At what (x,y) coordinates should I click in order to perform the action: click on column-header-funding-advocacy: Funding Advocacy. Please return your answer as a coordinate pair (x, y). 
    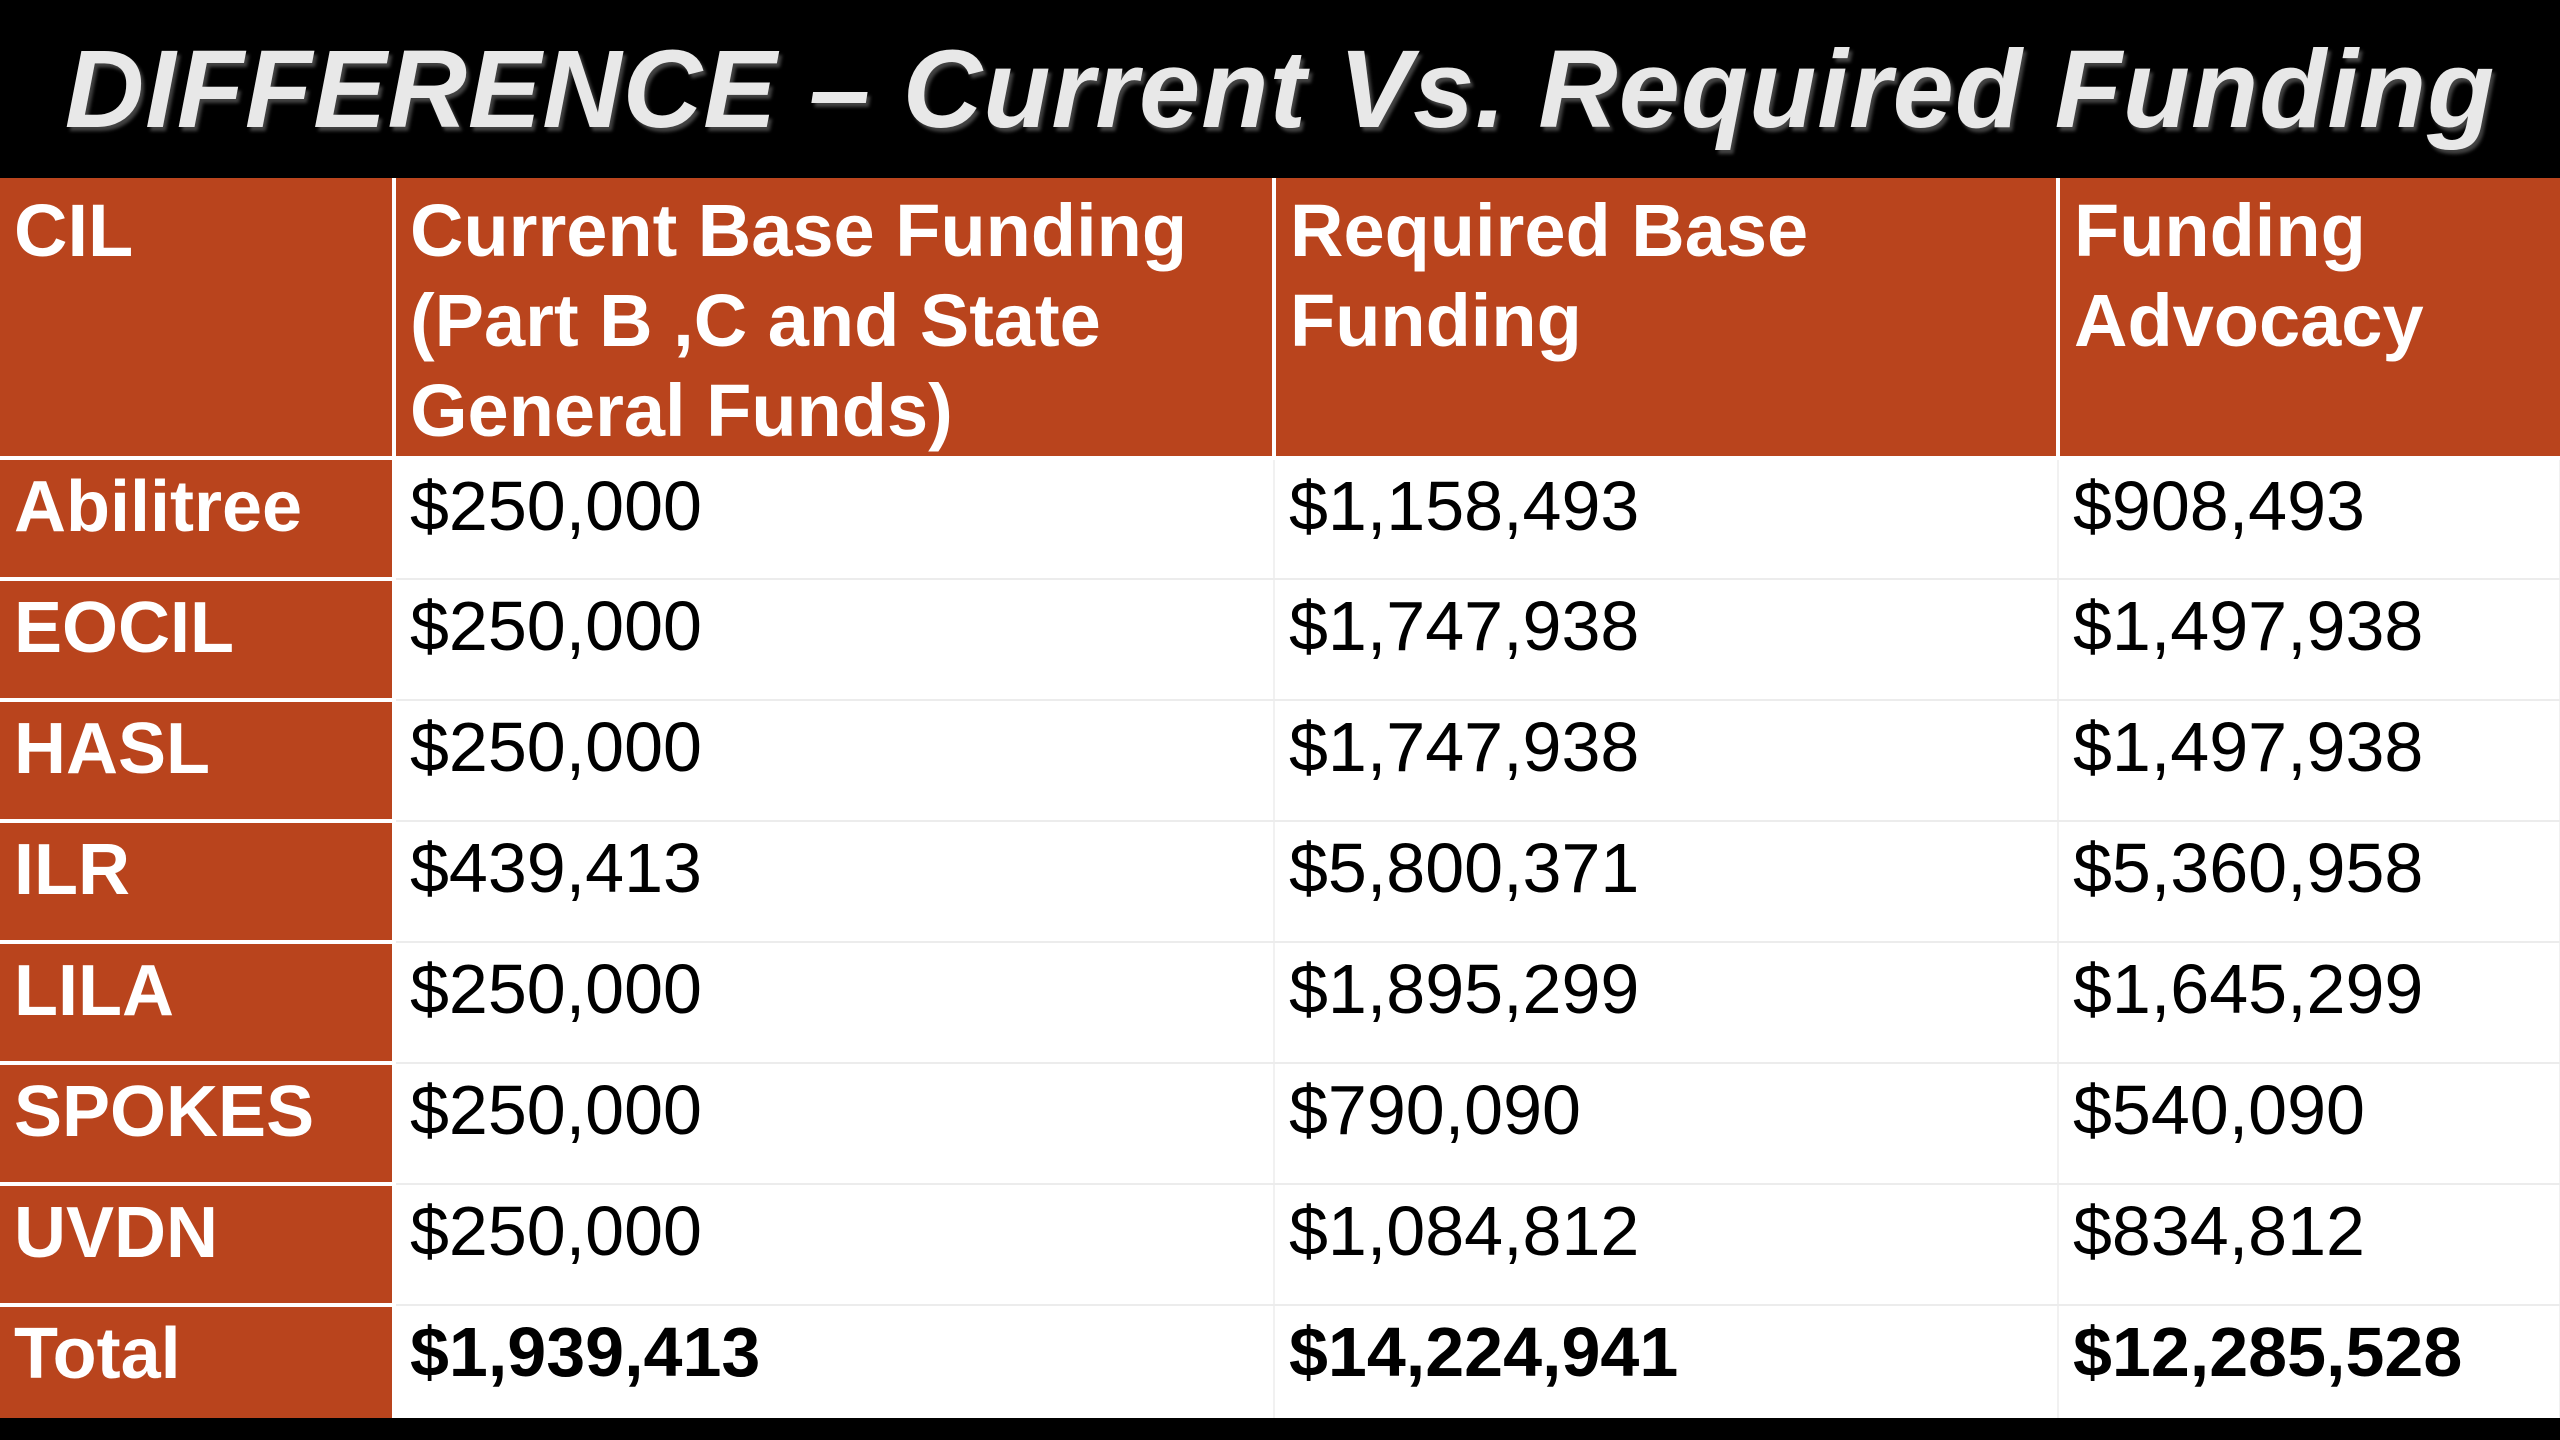
    Looking at the image, I should click on (2309, 319).